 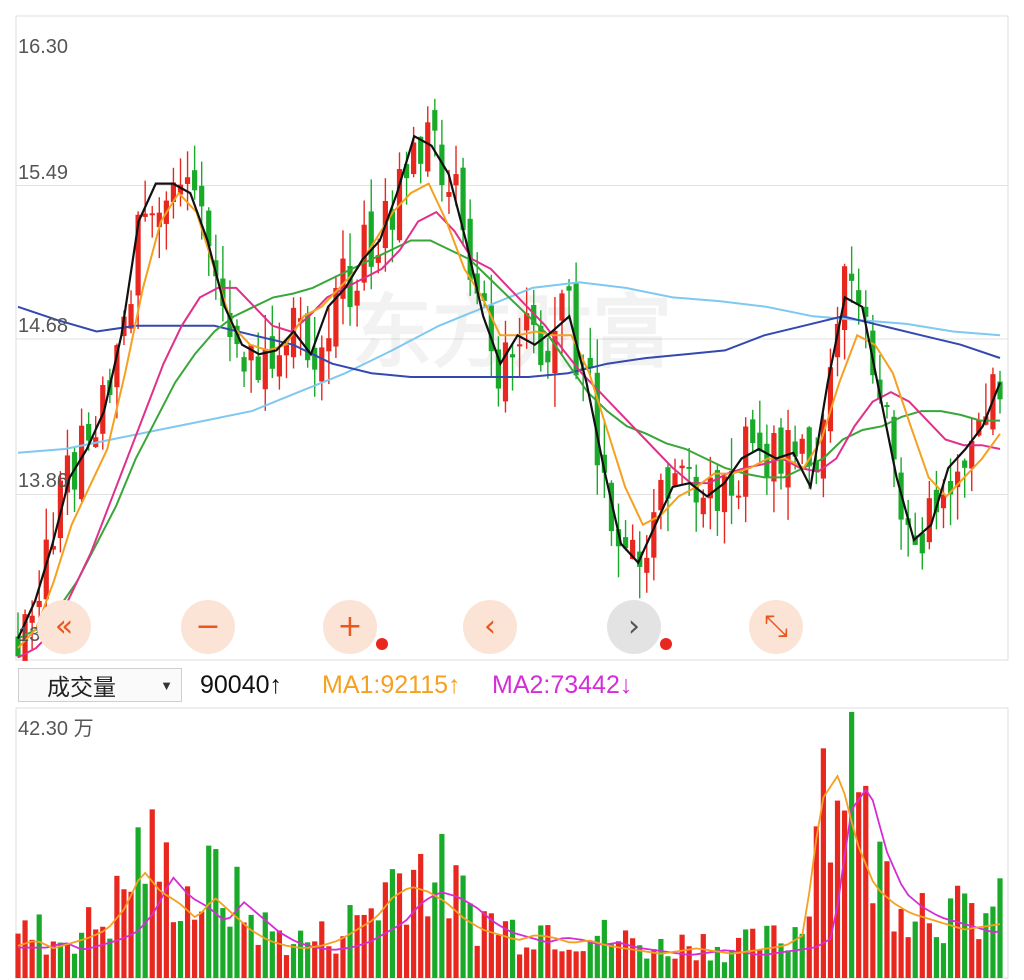 I want to click on double-left-icon: «, so click(x=64, y=627).